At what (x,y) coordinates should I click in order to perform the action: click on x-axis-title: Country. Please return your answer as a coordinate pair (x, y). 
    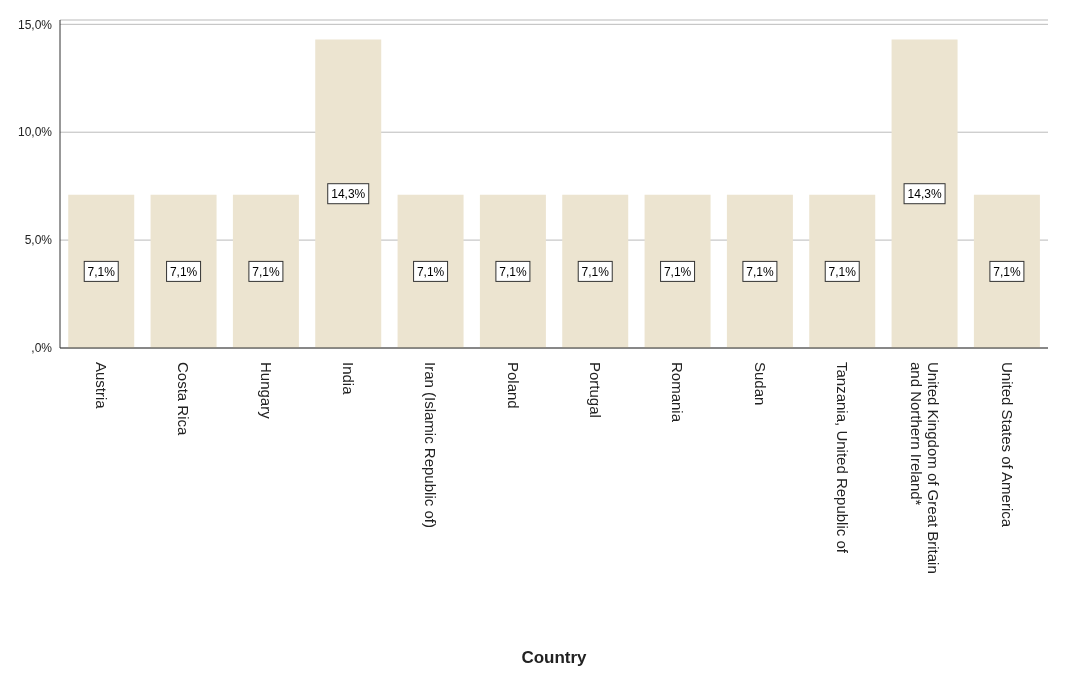
    Looking at the image, I should click on (554, 657).